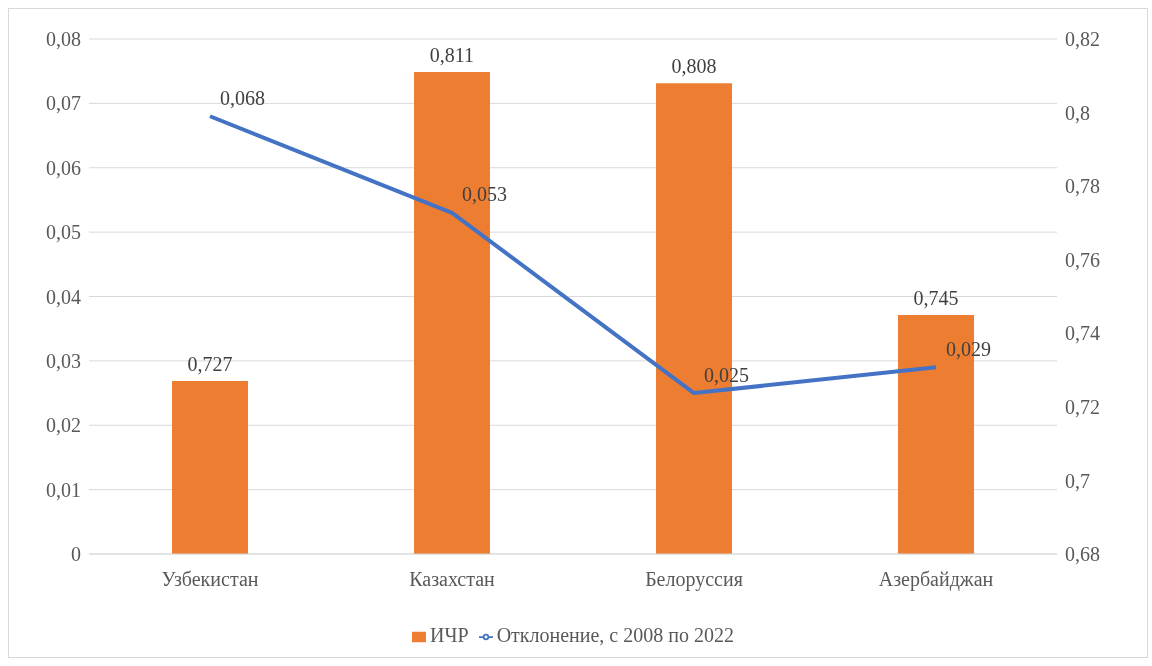 This screenshot has width=1152, height=666. Describe the element at coordinates (63, 39) in the screenshot. I see `y-tick-label: 0,08` at that location.